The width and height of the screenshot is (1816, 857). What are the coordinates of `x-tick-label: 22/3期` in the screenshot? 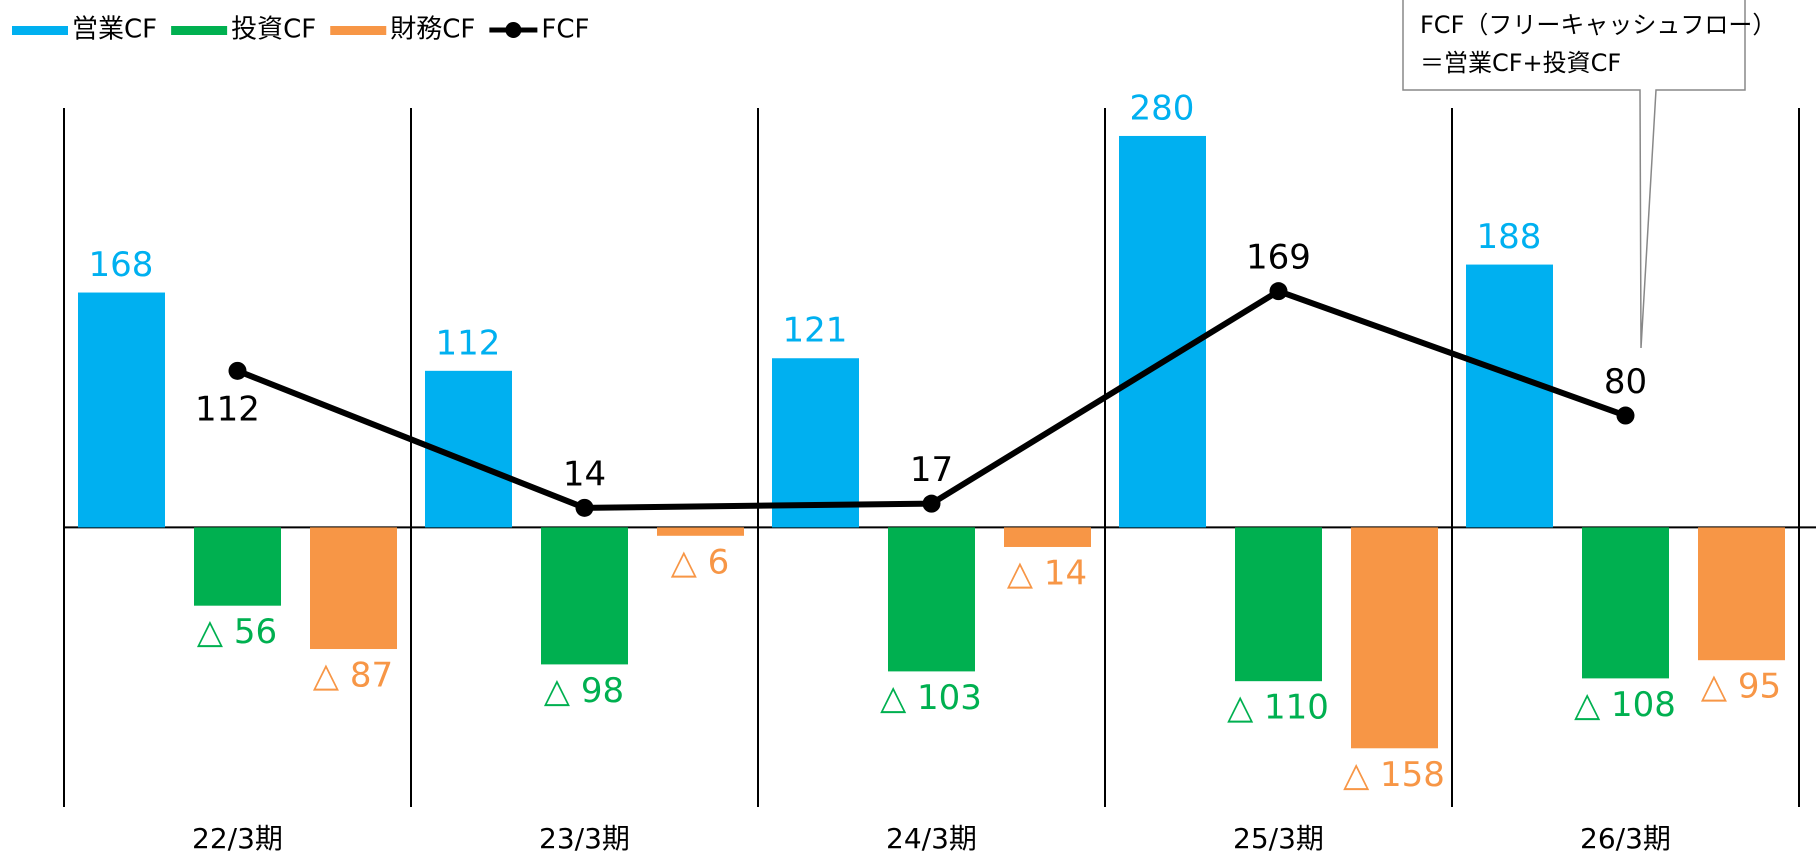 It's located at (237, 838).